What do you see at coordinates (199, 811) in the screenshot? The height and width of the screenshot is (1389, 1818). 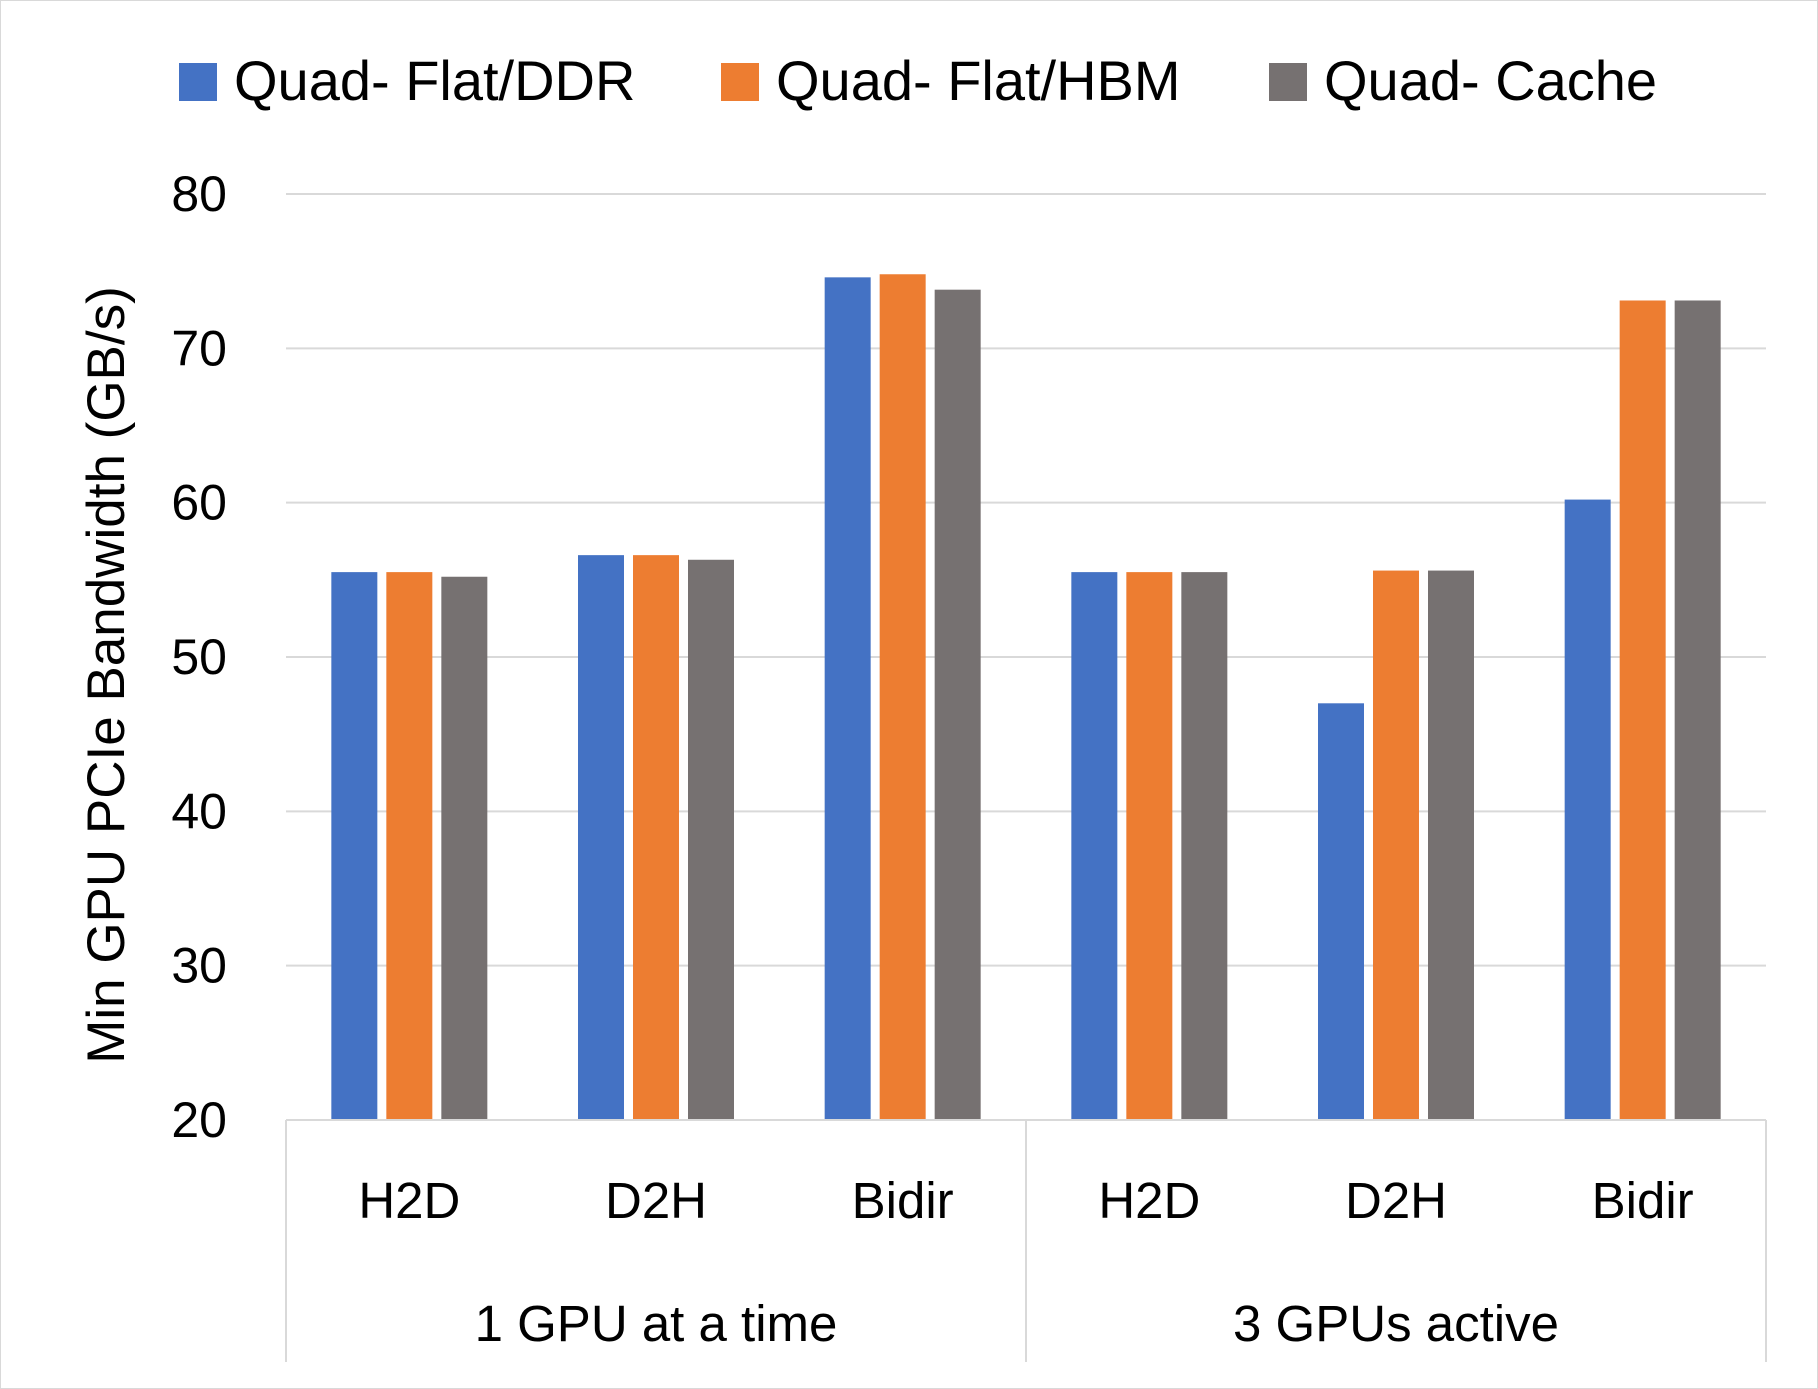 I see `y-tick-label: 40` at bounding box center [199, 811].